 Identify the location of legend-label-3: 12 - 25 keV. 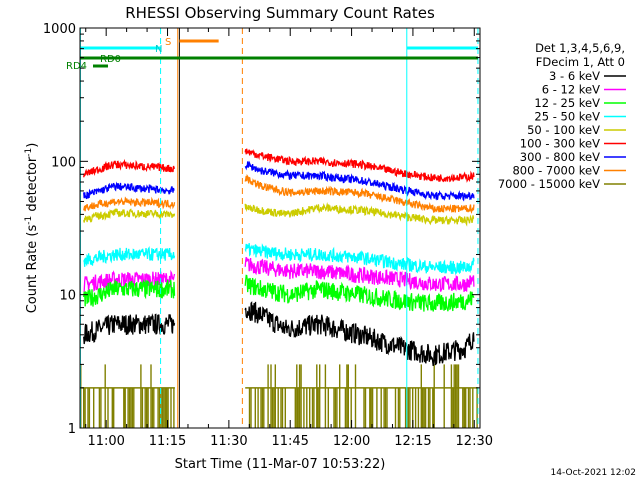
(567, 103).